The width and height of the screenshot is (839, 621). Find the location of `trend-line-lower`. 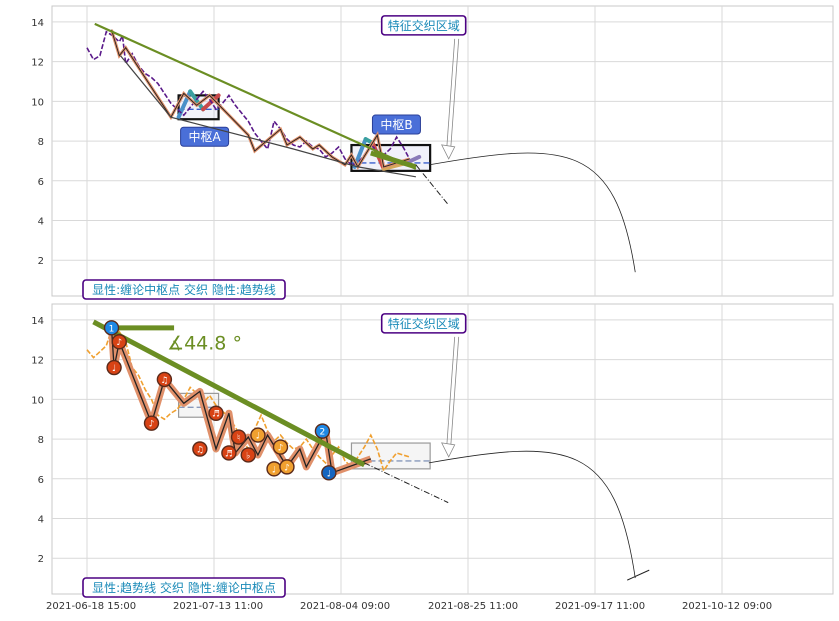

trend-line-lower is located at coordinates (393, 160).